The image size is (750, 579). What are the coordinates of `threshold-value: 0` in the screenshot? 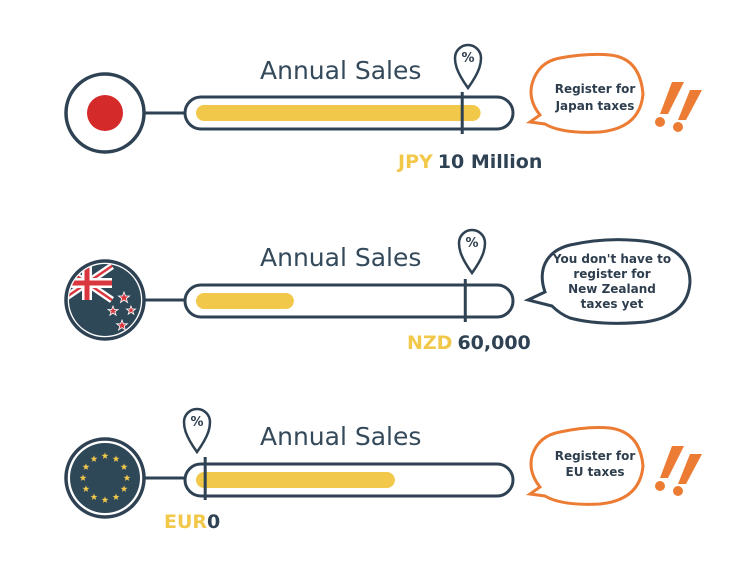 It's located at (213, 522).